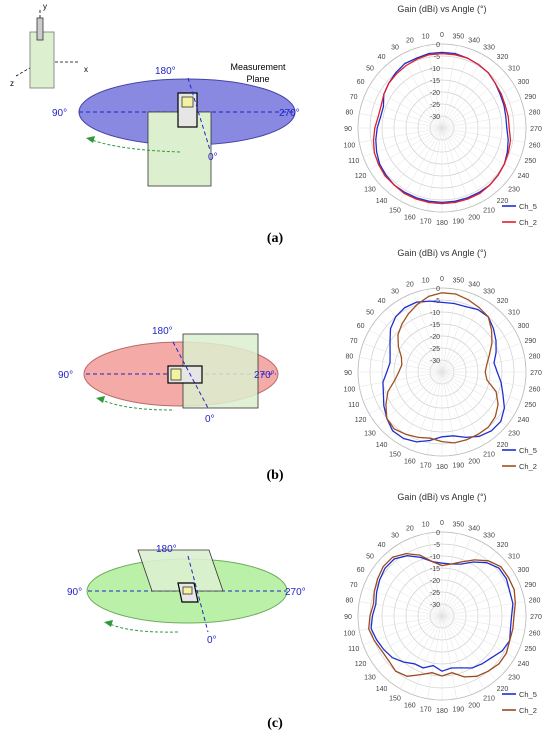 The height and width of the screenshot is (736, 550). Describe the element at coordinates (503, 689) in the screenshot. I see `angle-tick-label: 220` at that location.